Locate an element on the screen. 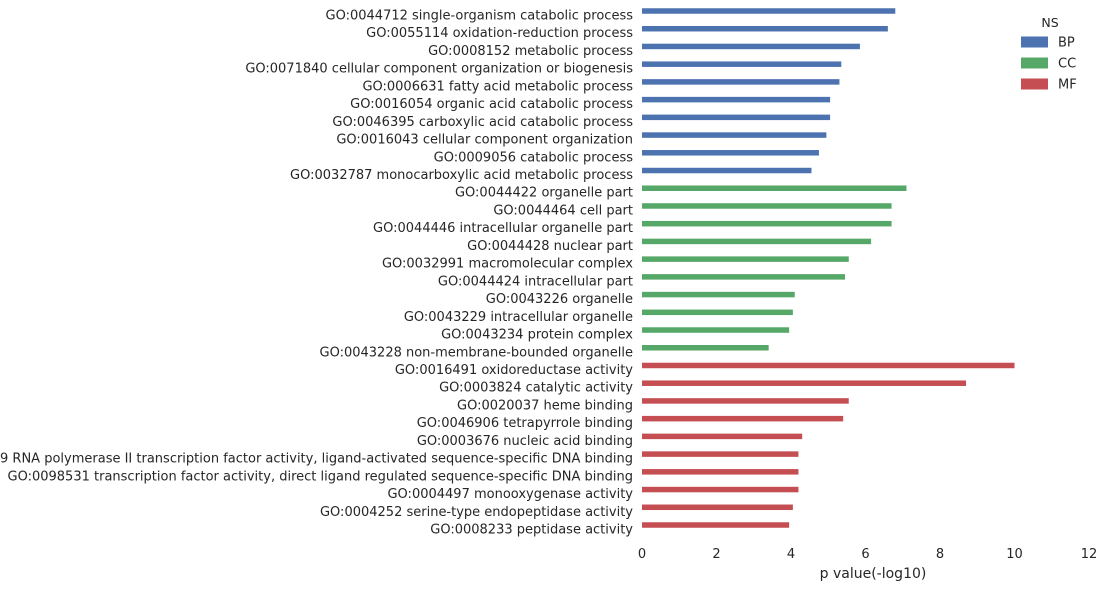  category-label: GO:0004497 monooxygenase activity is located at coordinates (510, 494).